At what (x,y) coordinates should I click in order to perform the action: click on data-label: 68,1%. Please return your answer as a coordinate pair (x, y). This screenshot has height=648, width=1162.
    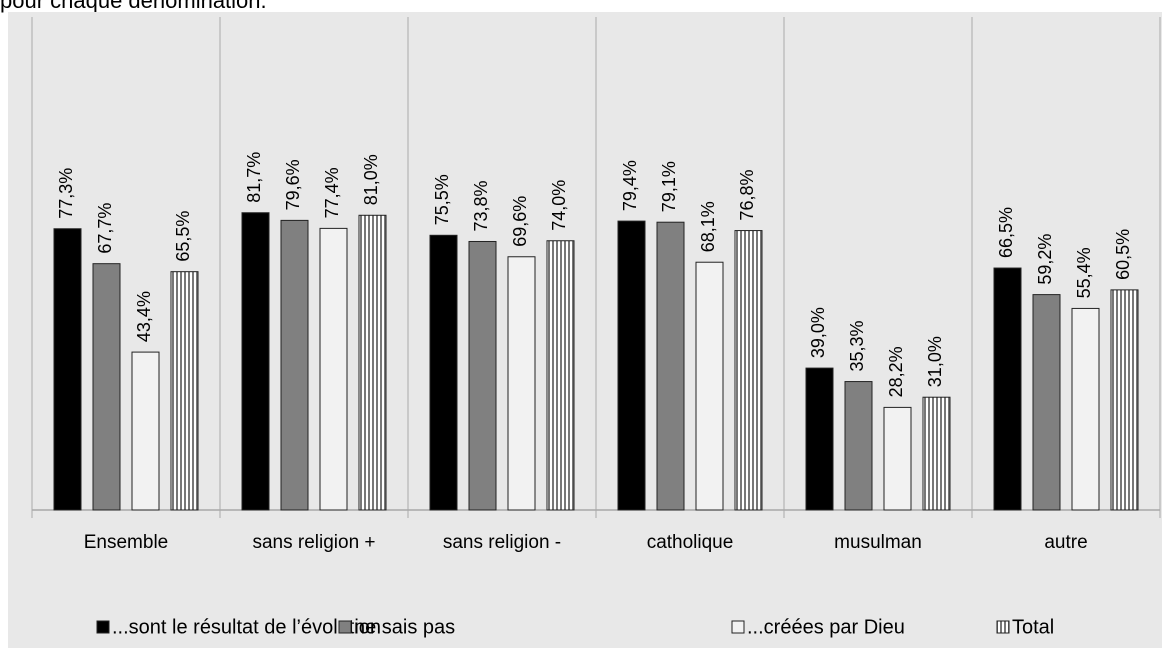
    Looking at the image, I should click on (708, 226).